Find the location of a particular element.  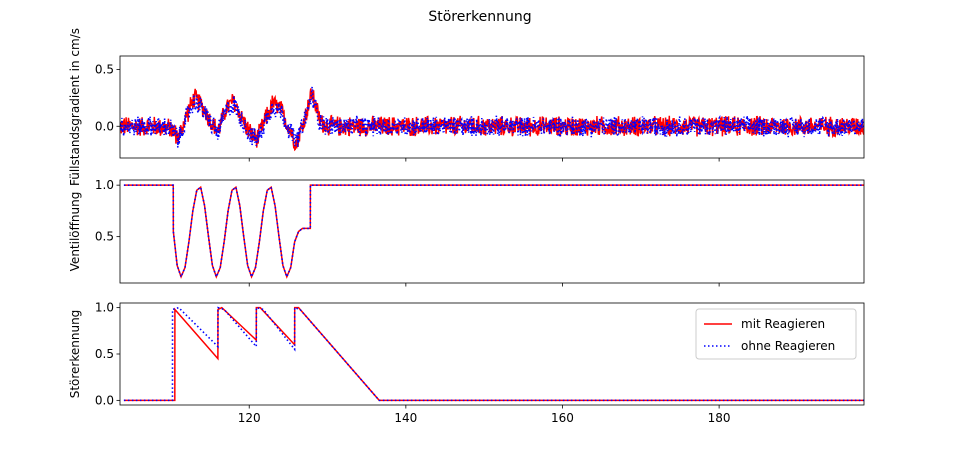

x-tick-label: 140 is located at coordinates (405, 418).